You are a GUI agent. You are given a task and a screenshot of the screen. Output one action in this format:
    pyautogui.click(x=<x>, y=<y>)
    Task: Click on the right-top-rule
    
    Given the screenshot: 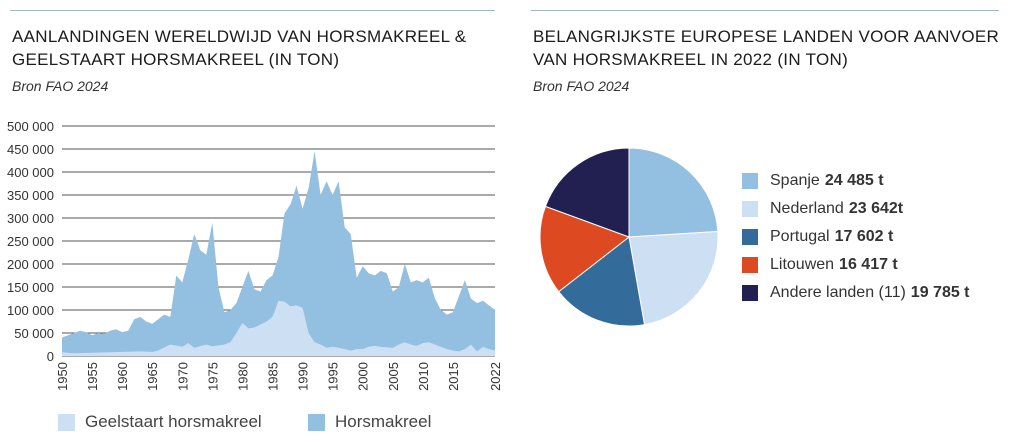 What is the action you would take?
    pyautogui.click(x=765, y=10)
    